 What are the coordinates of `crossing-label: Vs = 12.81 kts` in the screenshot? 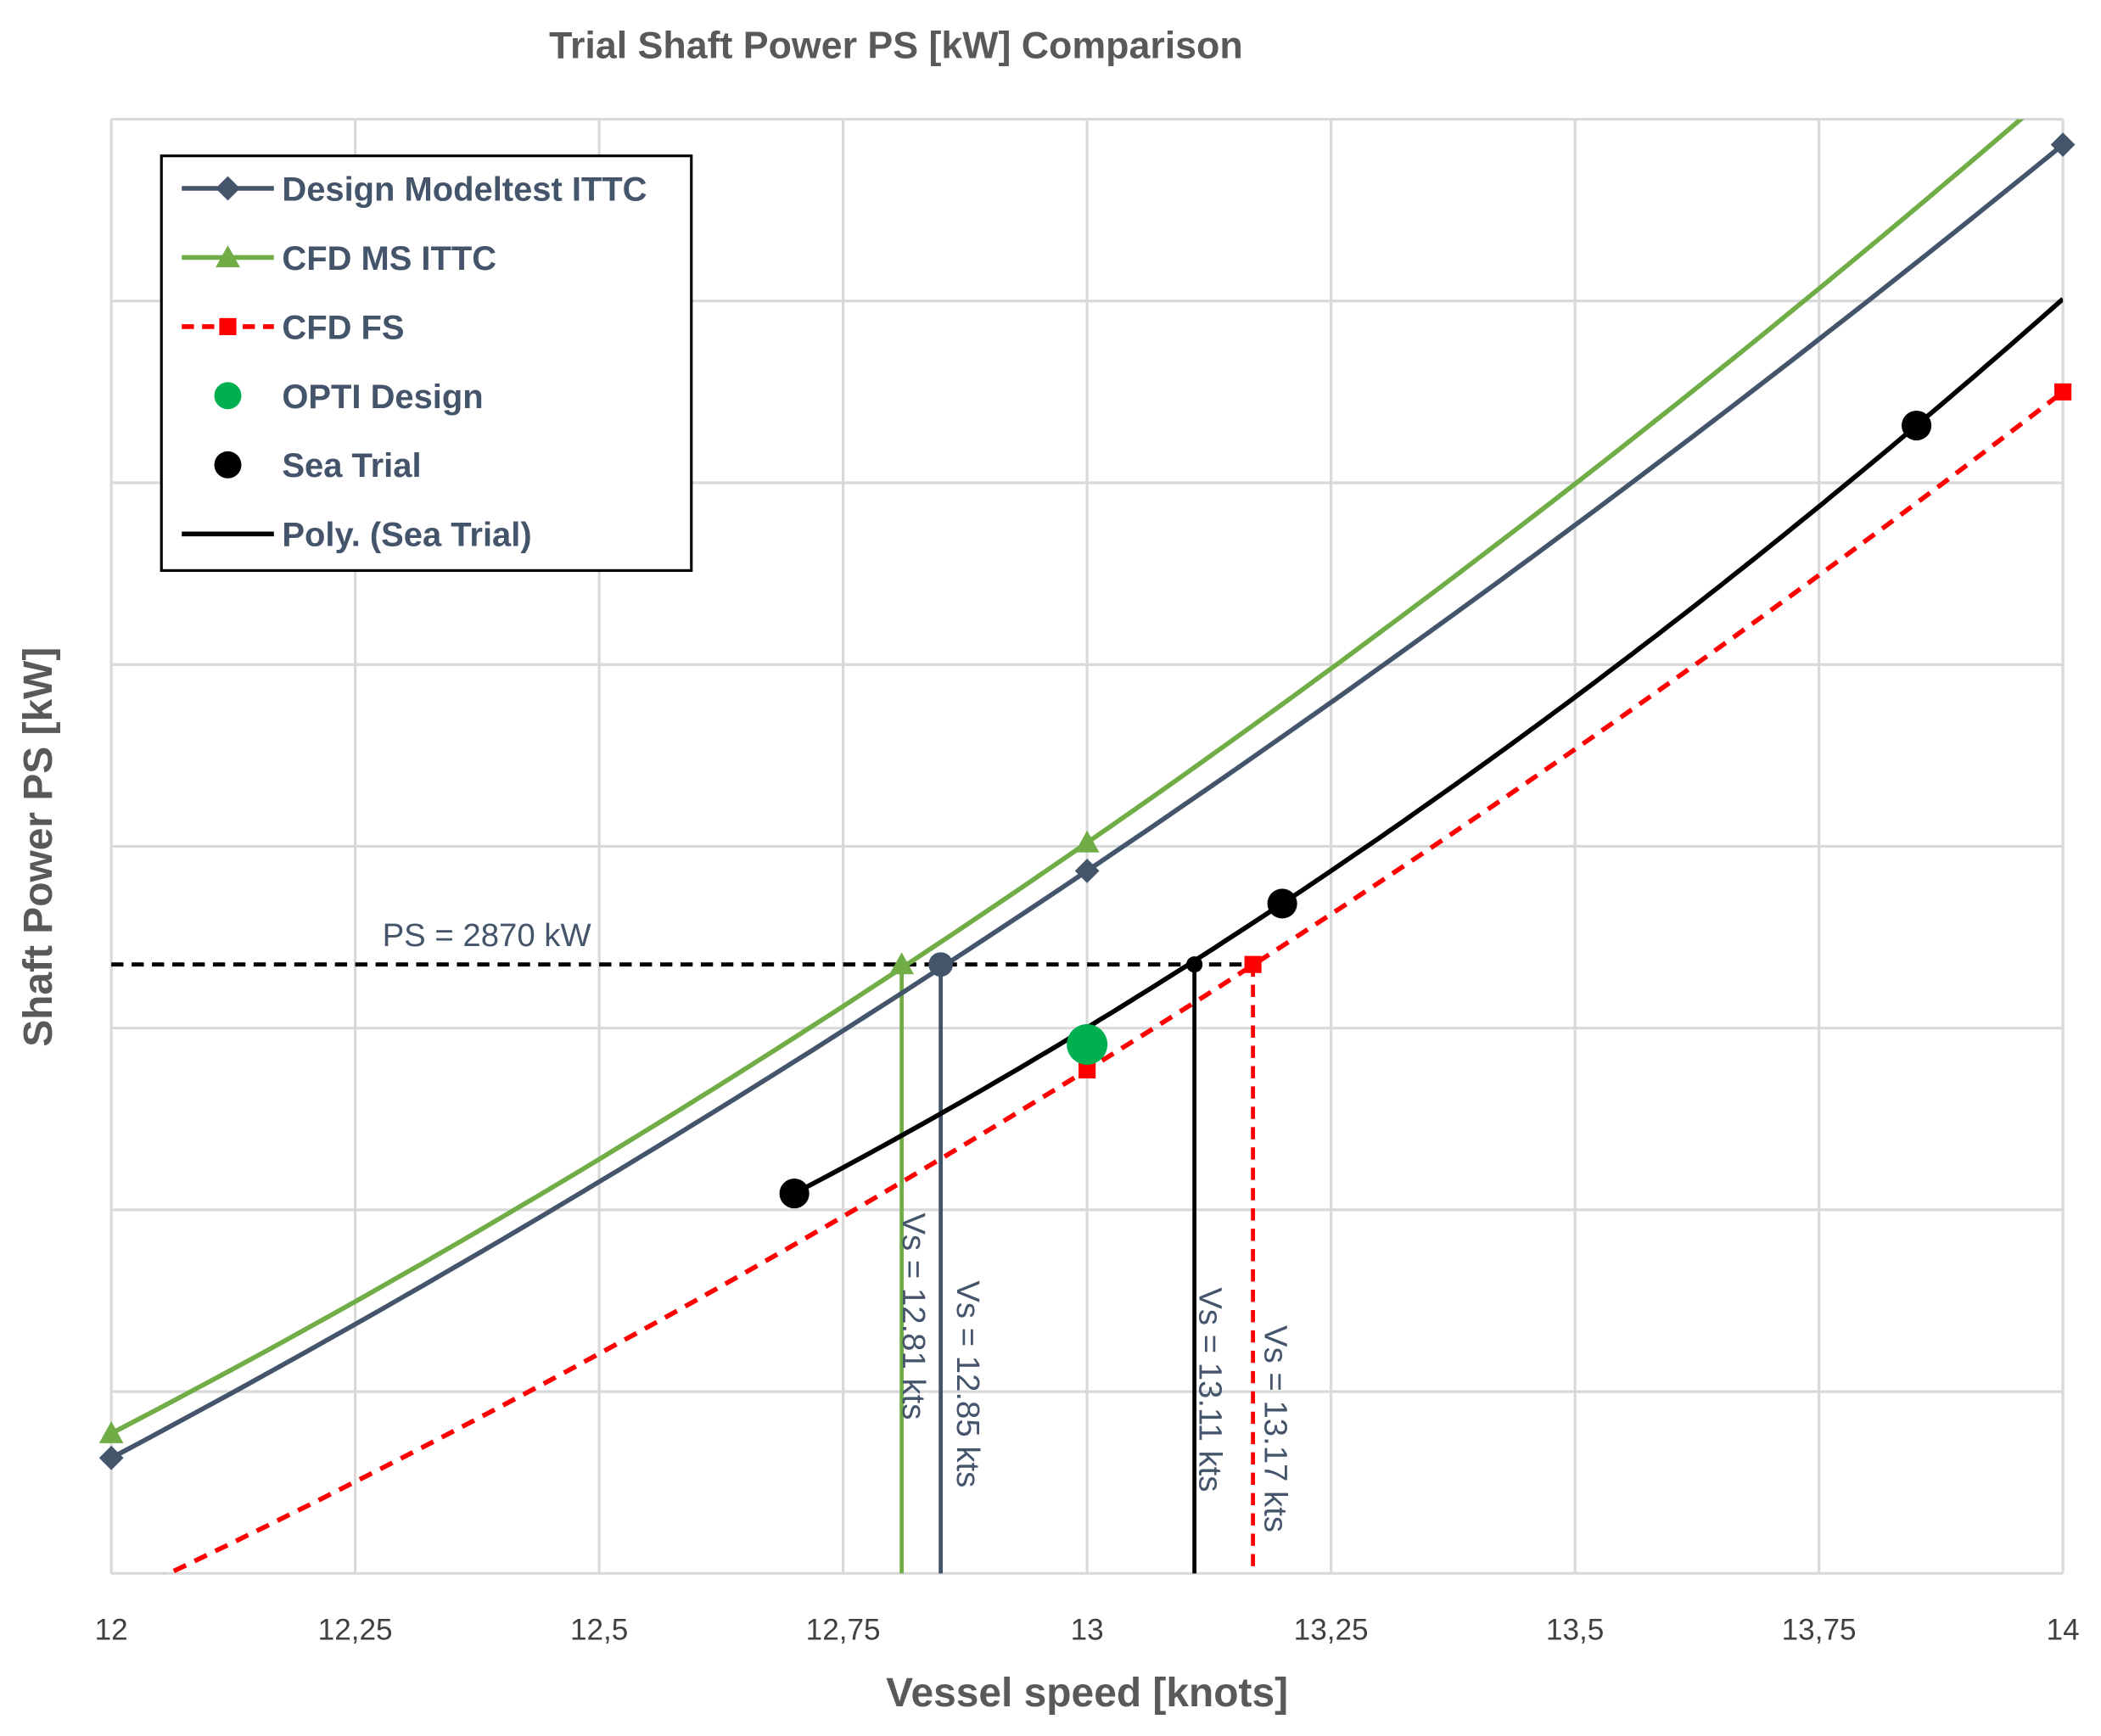 It's located at (913, 1316).